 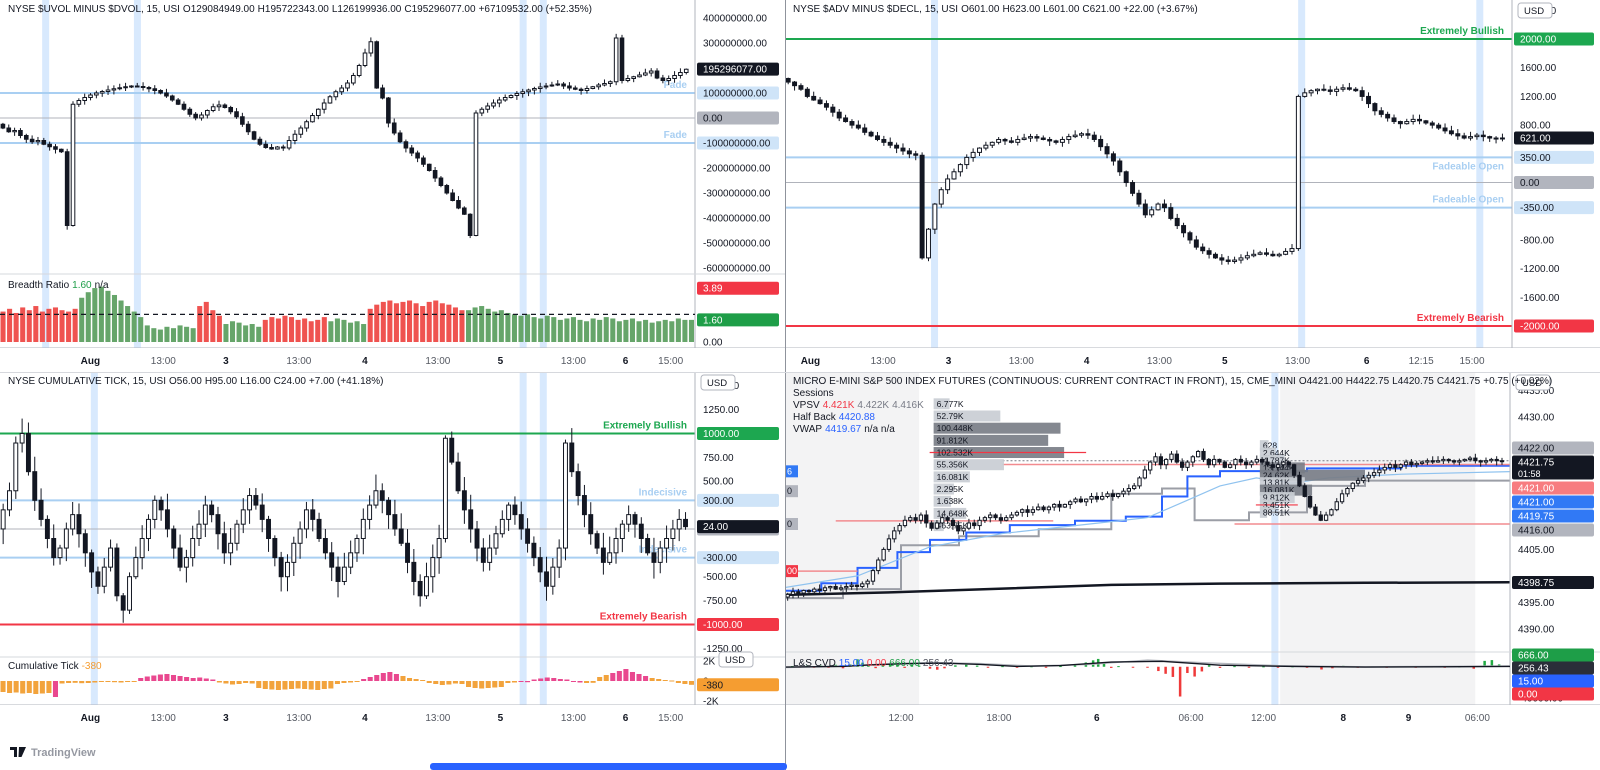 I want to click on price-tick-label: -400000000.00, so click(x=737, y=219).